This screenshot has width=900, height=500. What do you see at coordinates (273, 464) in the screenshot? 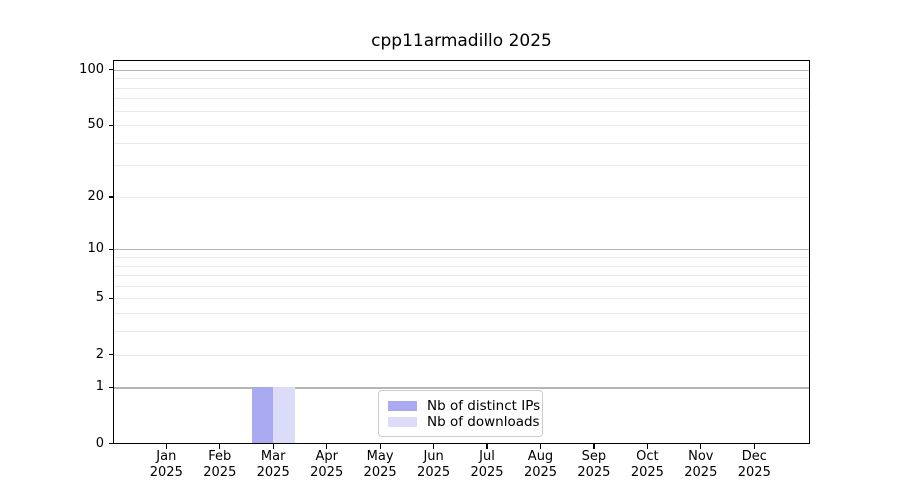
I see `x-tick-label-mar: Mar 2025` at bounding box center [273, 464].